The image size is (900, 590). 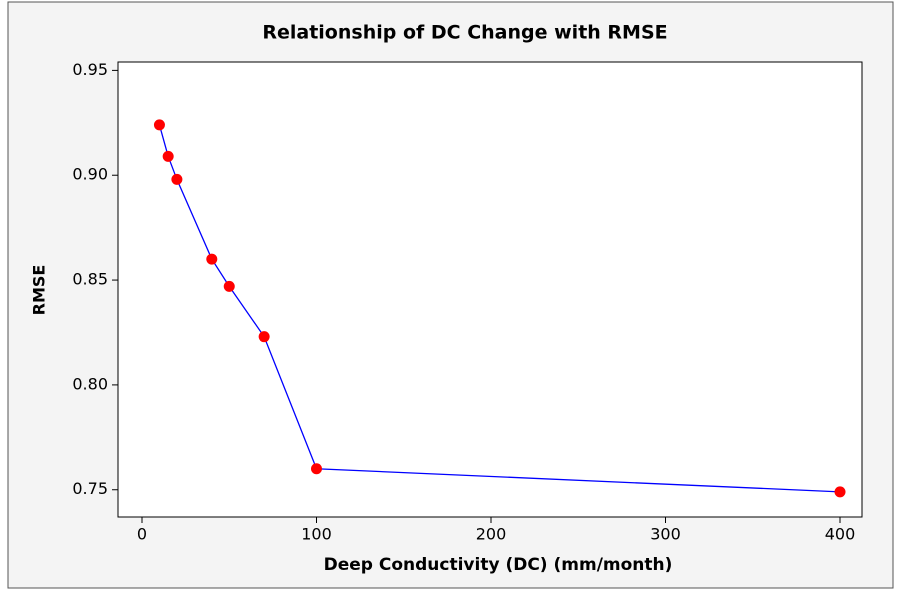 What do you see at coordinates (840, 534) in the screenshot?
I see `x-tick-label: 400` at bounding box center [840, 534].